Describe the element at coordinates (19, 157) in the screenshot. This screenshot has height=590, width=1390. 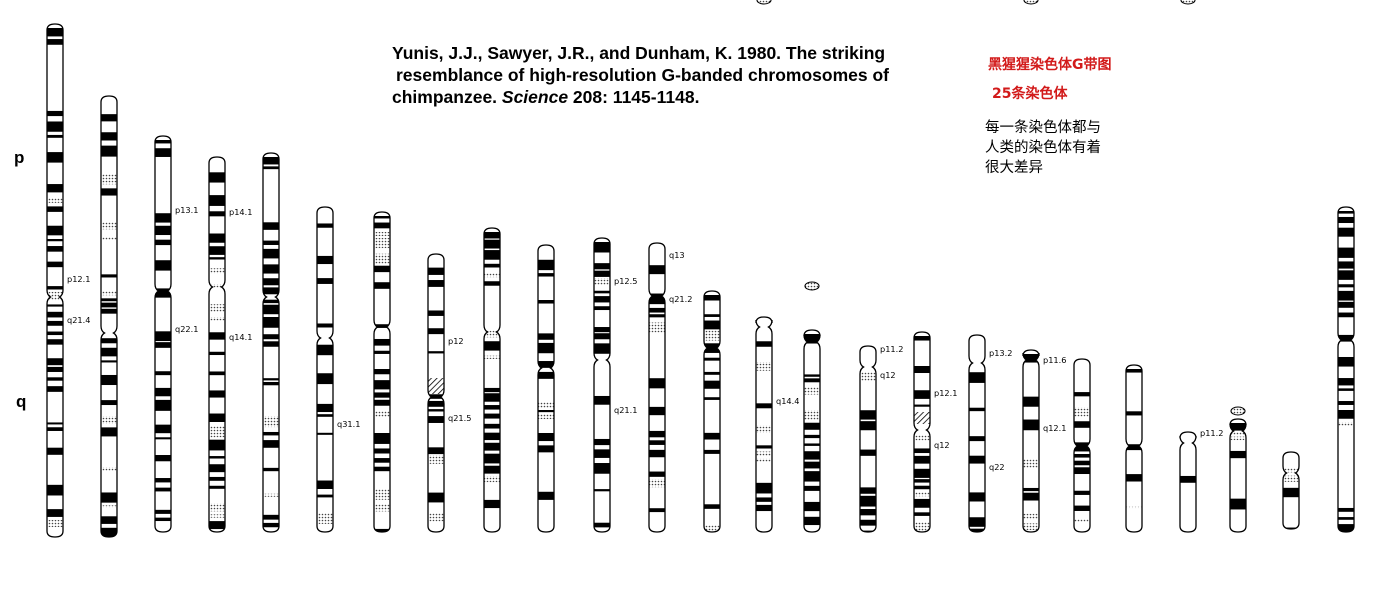
I see `p-arm-label: p` at that location.